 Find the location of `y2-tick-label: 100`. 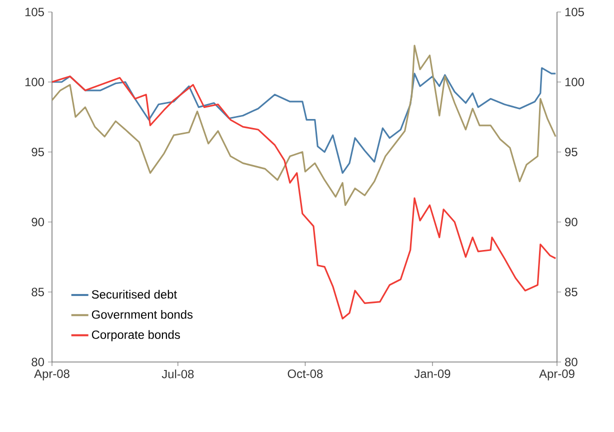

y2-tick-label: 100 is located at coordinates (574, 82).